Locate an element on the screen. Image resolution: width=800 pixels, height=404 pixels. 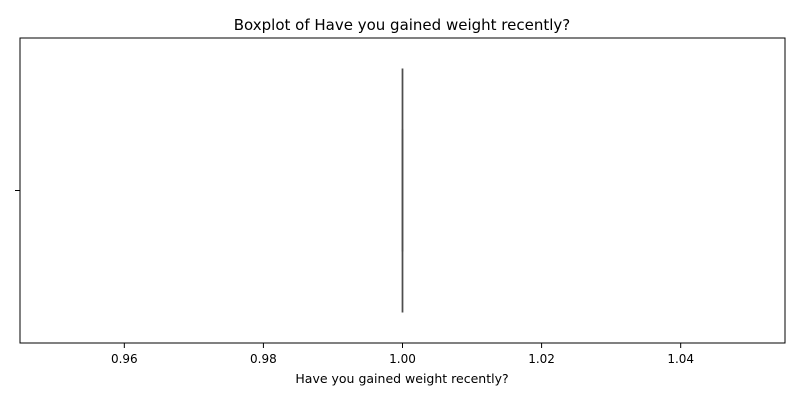
x-tick-label: 0.98 is located at coordinates (263, 359).